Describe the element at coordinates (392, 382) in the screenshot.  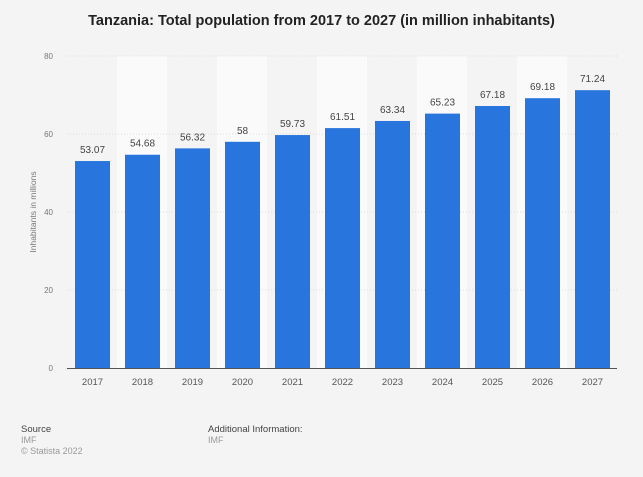
I see `x-tick-label: 2023` at that location.